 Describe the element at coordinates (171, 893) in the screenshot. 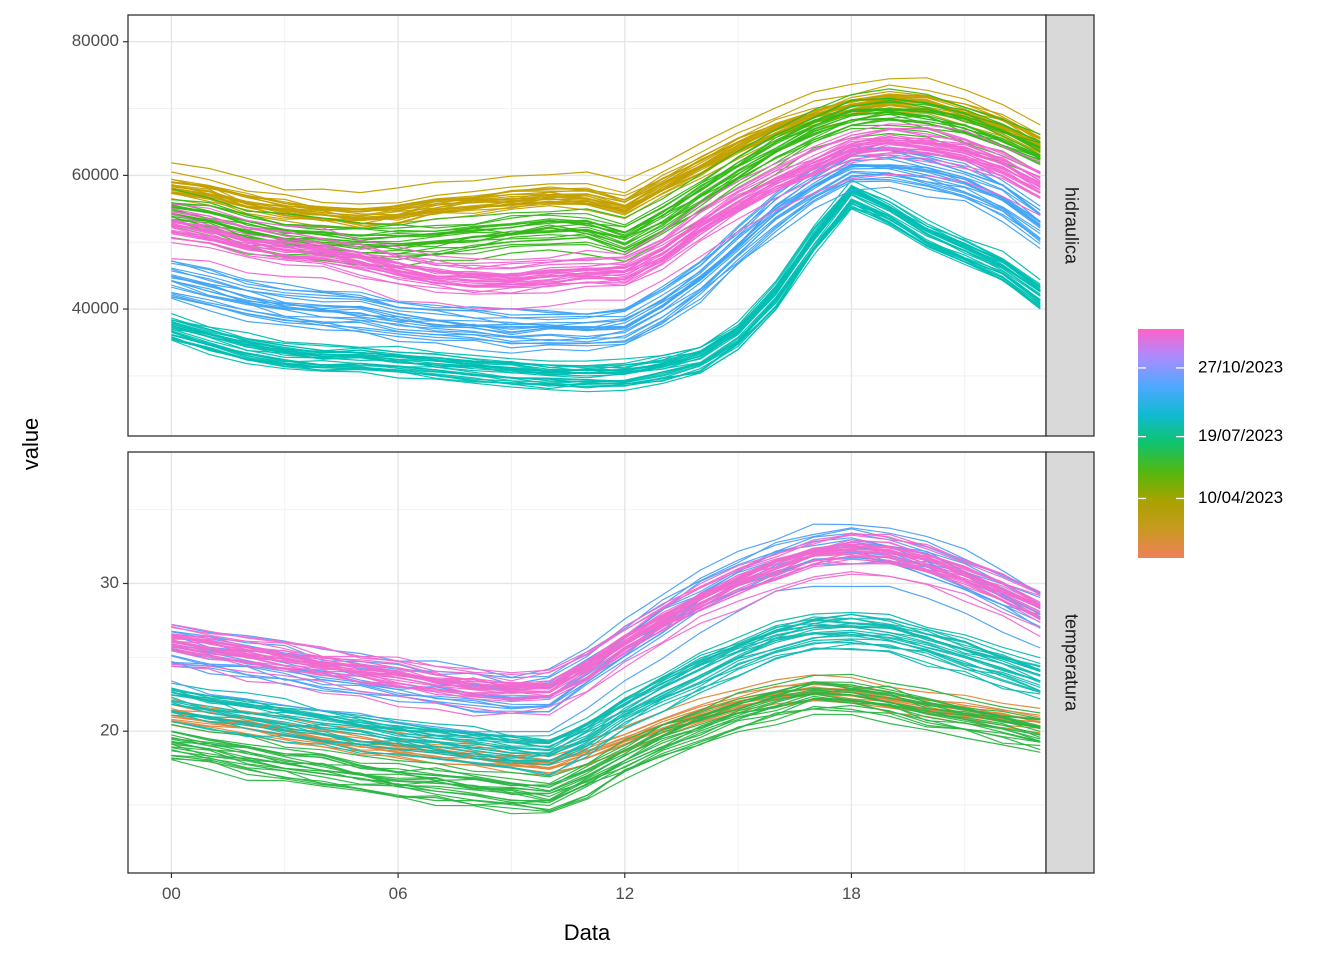

I see `x-tick-label: 00` at that location.